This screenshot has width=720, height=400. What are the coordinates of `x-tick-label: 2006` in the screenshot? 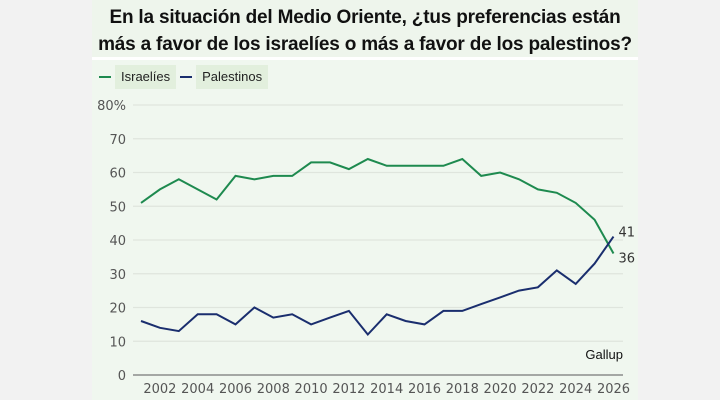 It's located at (235, 389).